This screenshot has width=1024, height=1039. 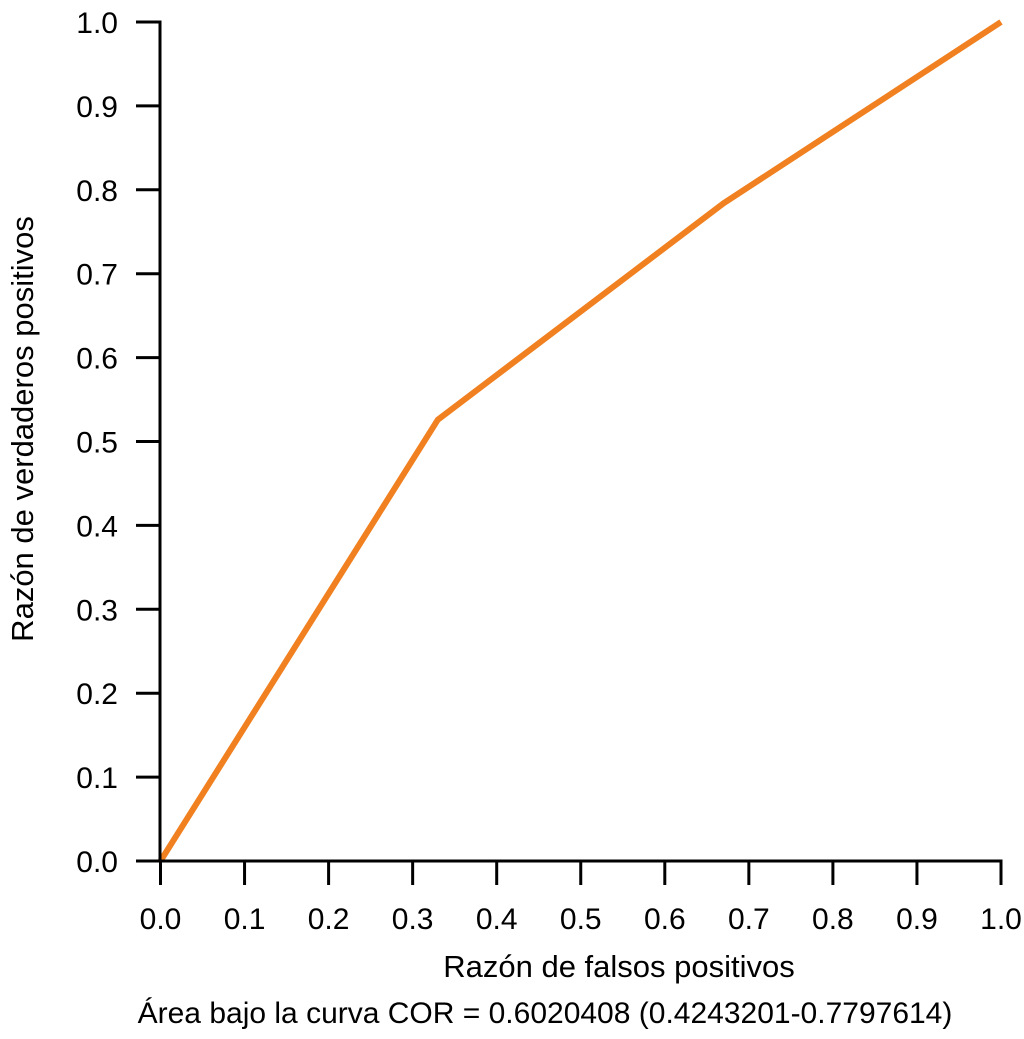 I want to click on y-tick-label: 0.3, so click(x=97, y=610).